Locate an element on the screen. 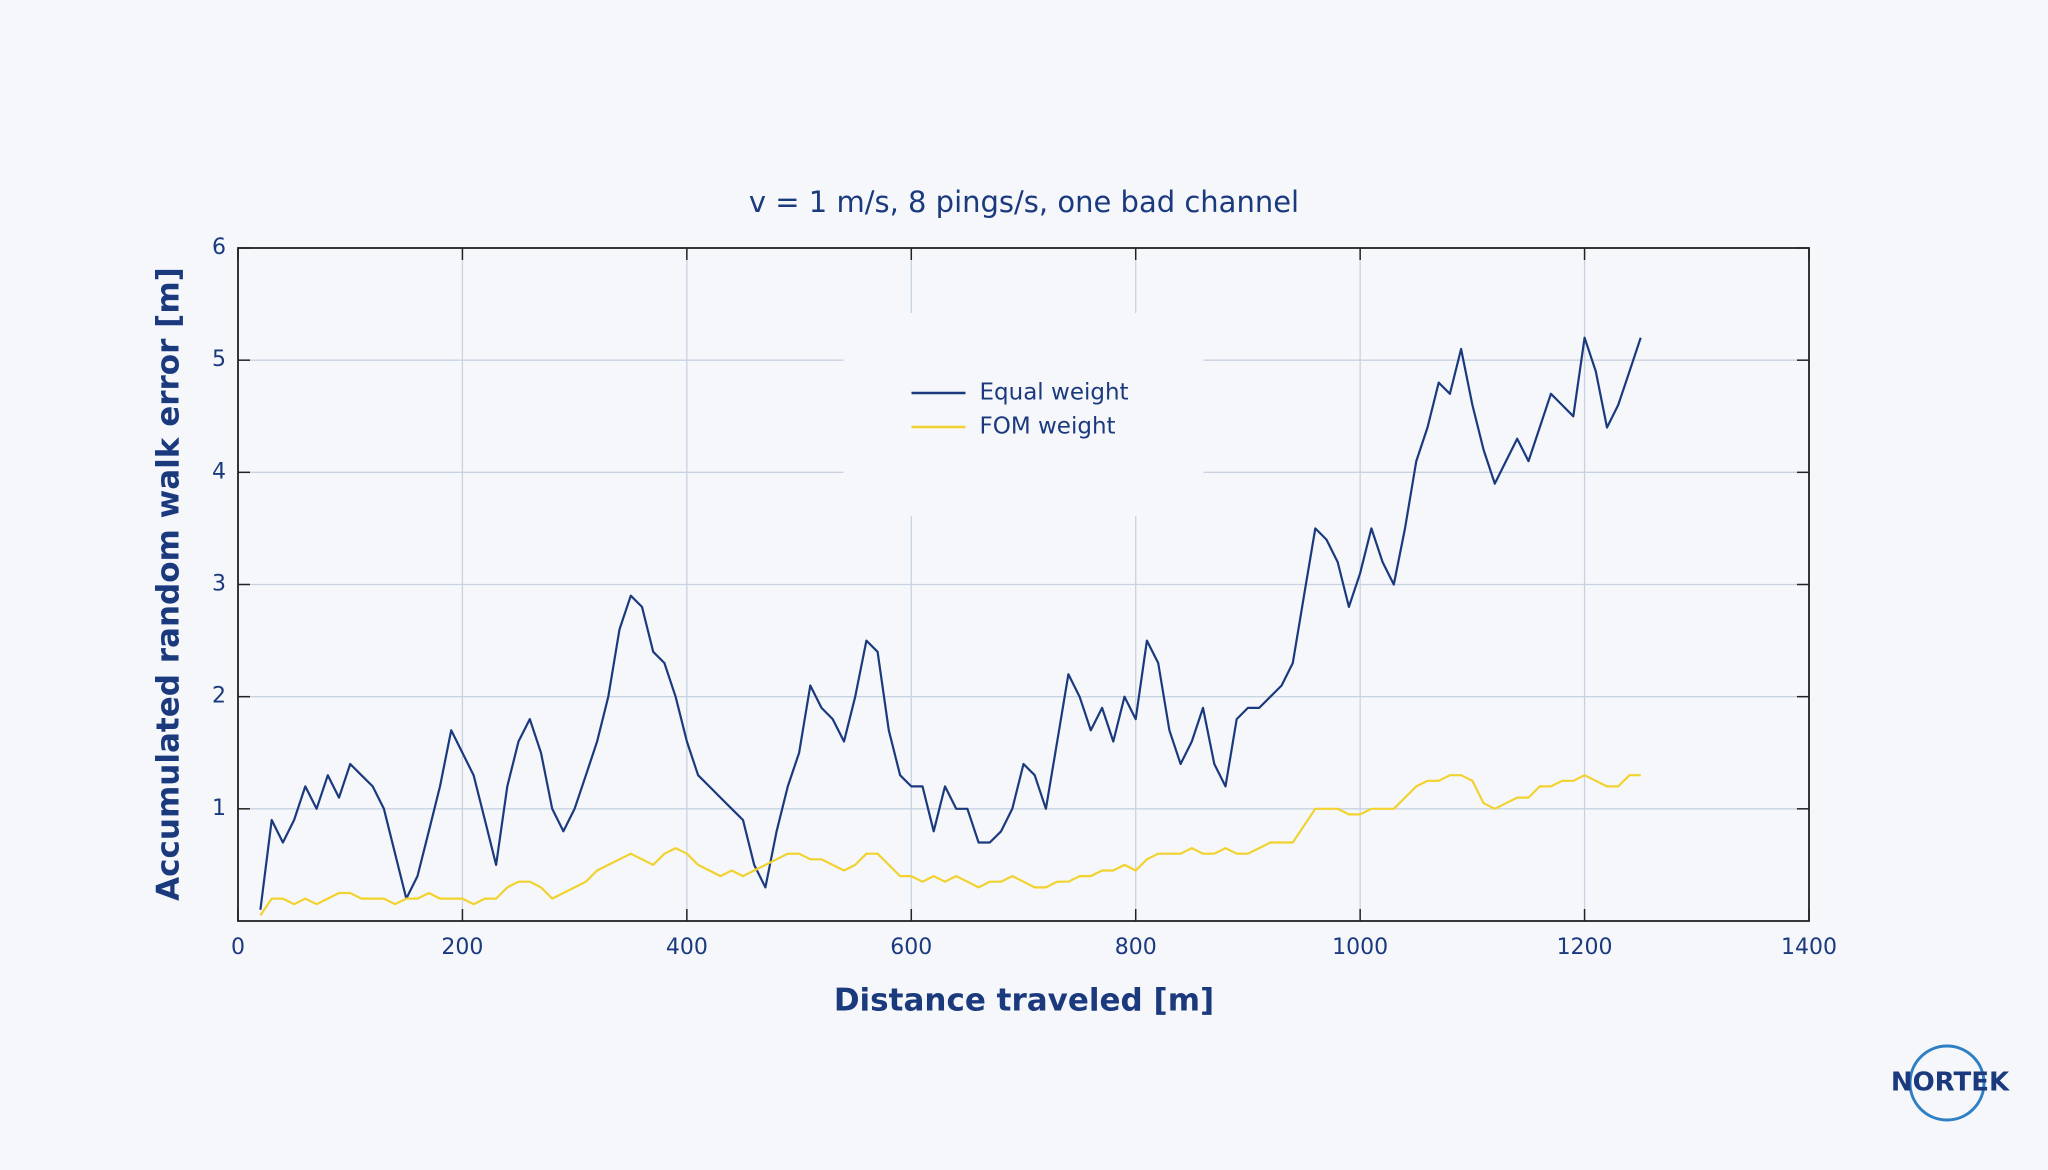 This screenshot has height=1170, width=2048. x-tick-label: 1000 is located at coordinates (1360, 947).